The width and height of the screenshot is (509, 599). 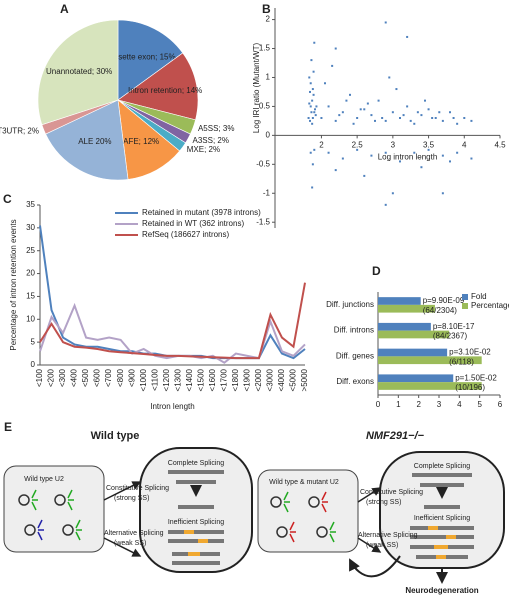 I want to click on y-tick-label: 10, so click(x=30, y=318).